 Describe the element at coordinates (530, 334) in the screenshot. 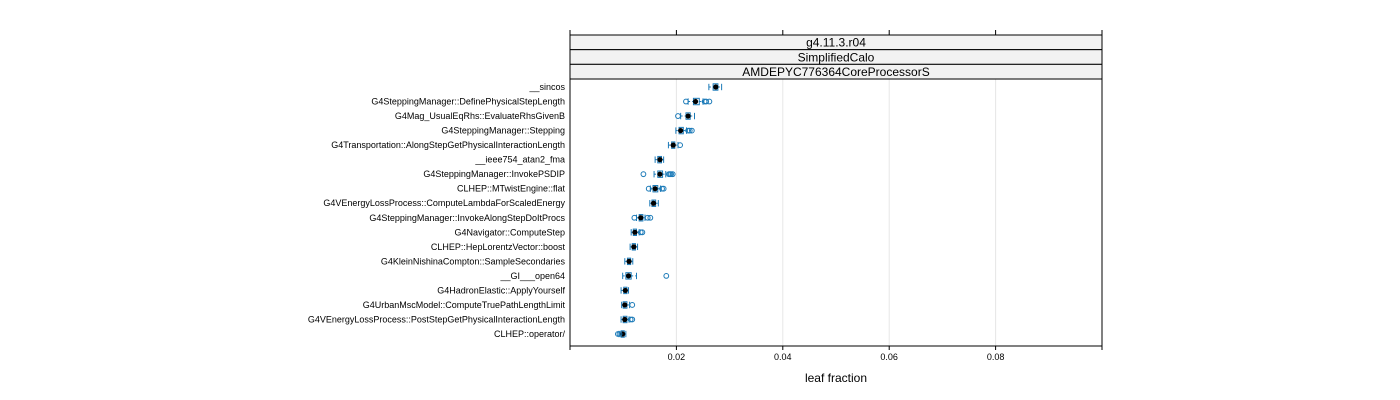

I see `category-label: CLHEP::operator/` at that location.